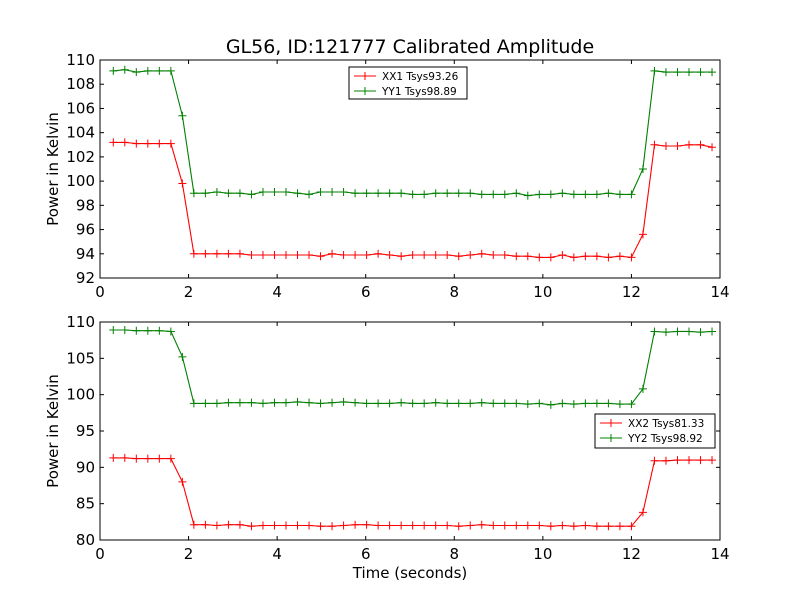  Describe the element at coordinates (455, 292) in the screenshot. I see `x-tick-label: 8` at that location.